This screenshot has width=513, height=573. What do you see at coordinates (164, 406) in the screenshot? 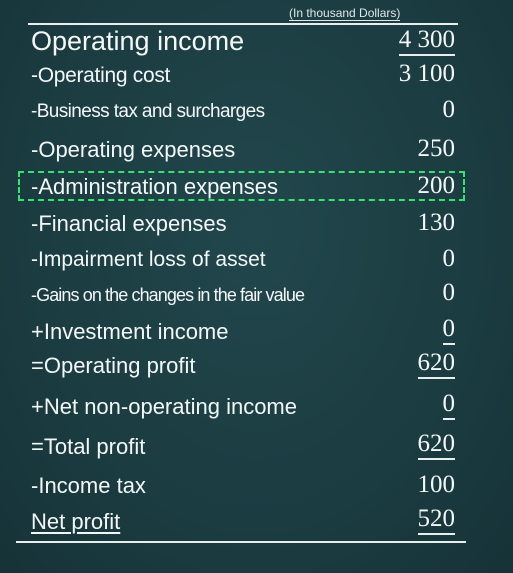
I see `row-label: +Net non-operating income` at bounding box center [164, 406].